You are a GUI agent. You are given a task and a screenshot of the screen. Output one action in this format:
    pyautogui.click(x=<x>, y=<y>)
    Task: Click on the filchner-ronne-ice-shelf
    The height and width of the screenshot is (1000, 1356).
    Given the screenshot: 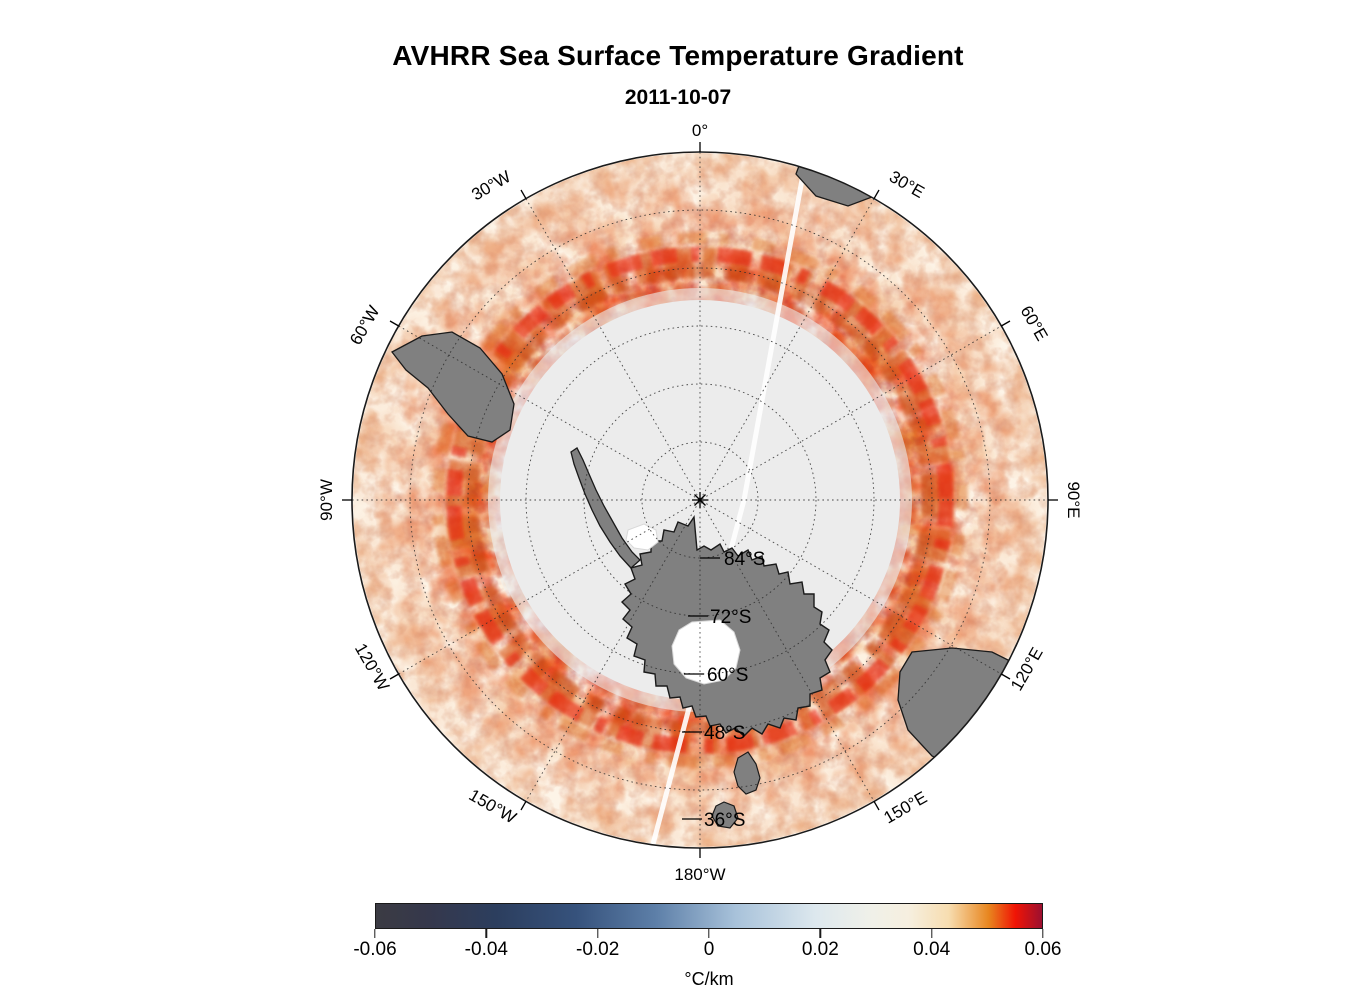 What is the action you would take?
    pyautogui.click(x=642, y=537)
    